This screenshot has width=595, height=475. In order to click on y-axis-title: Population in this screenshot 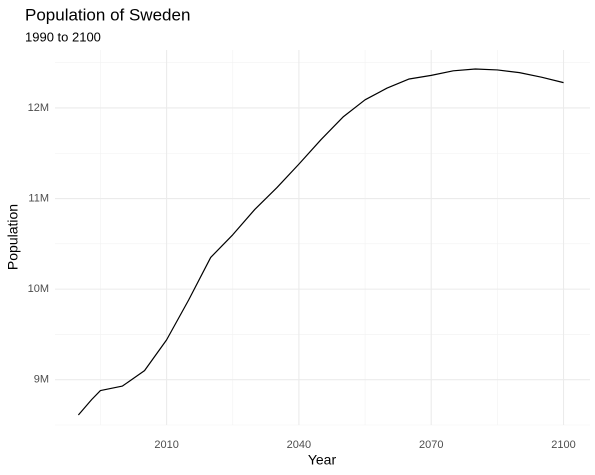, I will do `click(13, 237)`.